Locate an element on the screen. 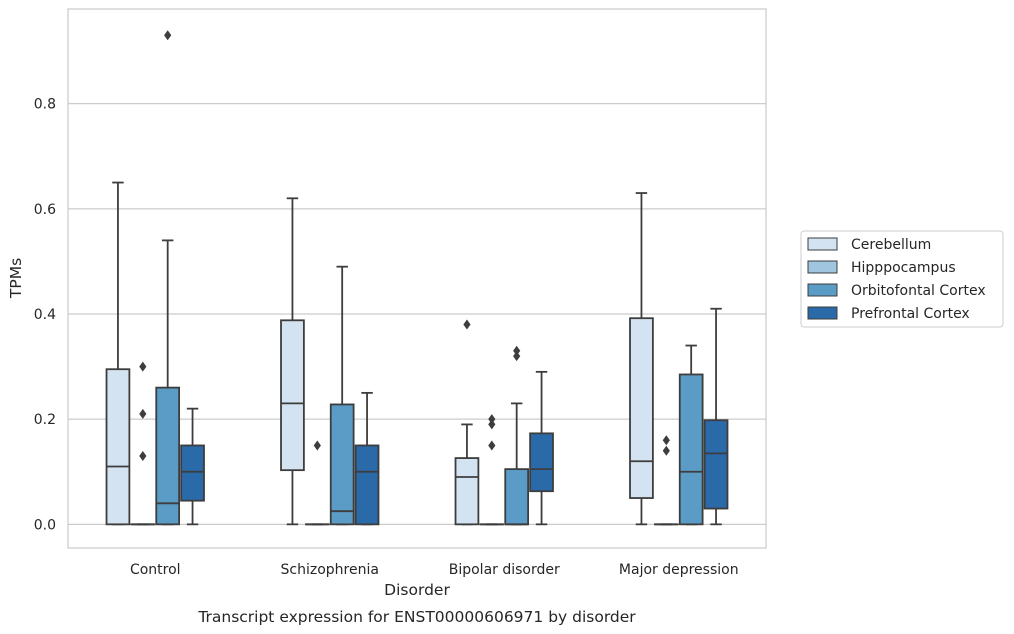 The image size is (1014, 634). legend-label: Cerebellum is located at coordinates (891, 245).